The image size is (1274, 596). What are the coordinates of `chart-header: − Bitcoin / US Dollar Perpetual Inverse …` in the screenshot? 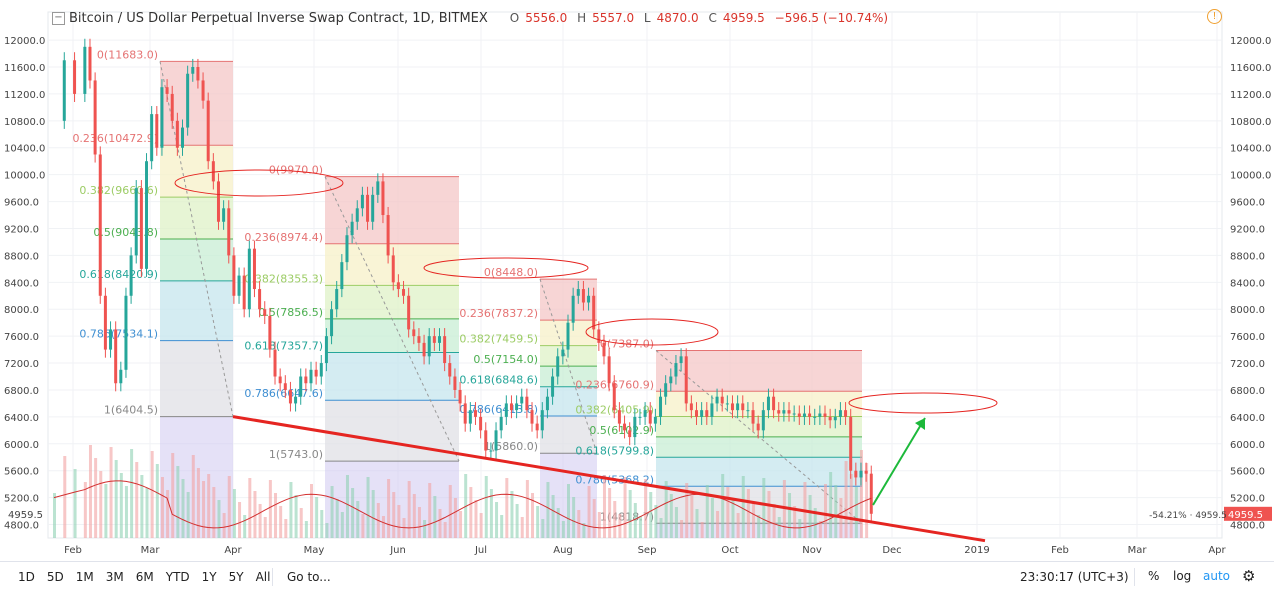 It's located at (473, 18).